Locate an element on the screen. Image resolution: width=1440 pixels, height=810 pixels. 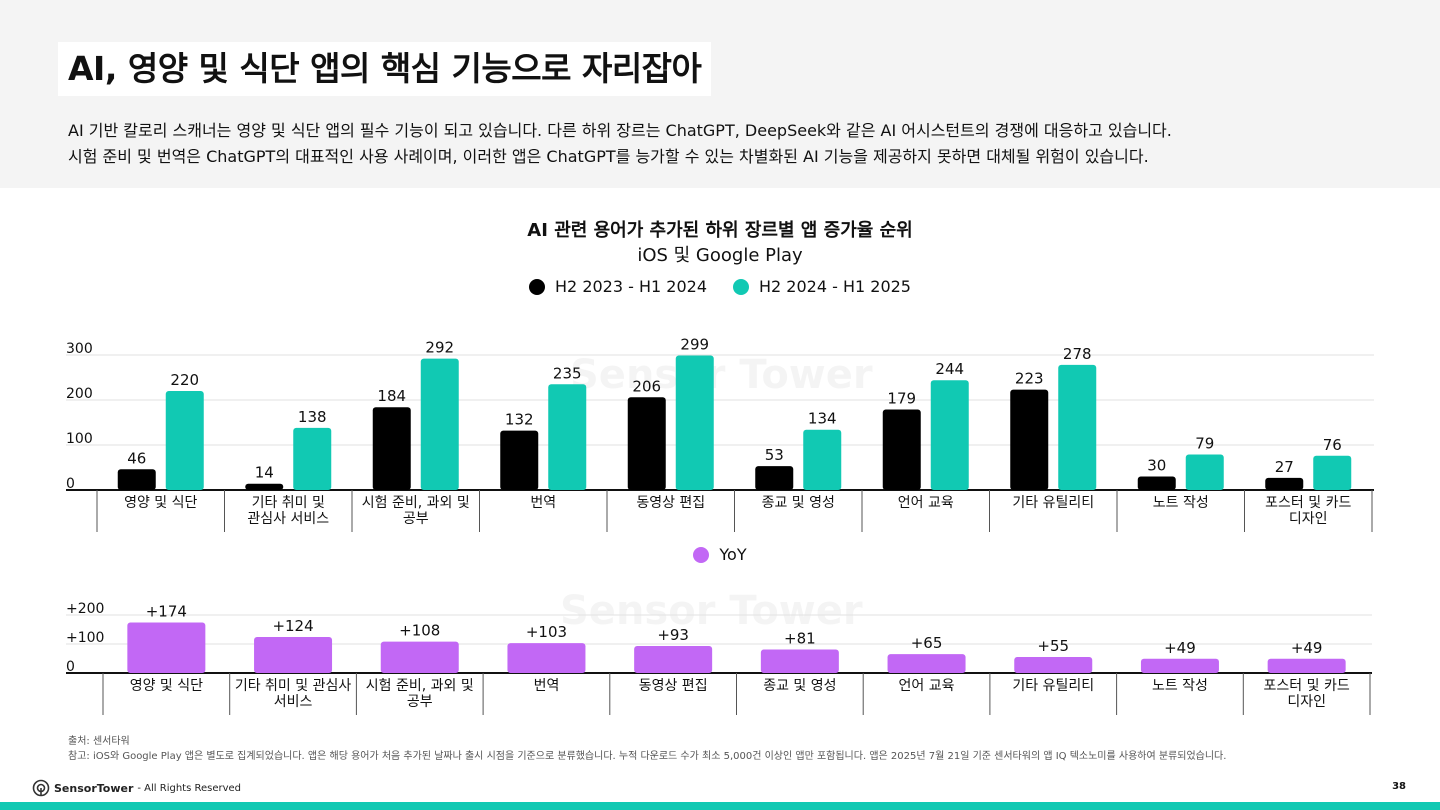
legend-item: H2 2023 - H1 2024 is located at coordinates (618, 286).